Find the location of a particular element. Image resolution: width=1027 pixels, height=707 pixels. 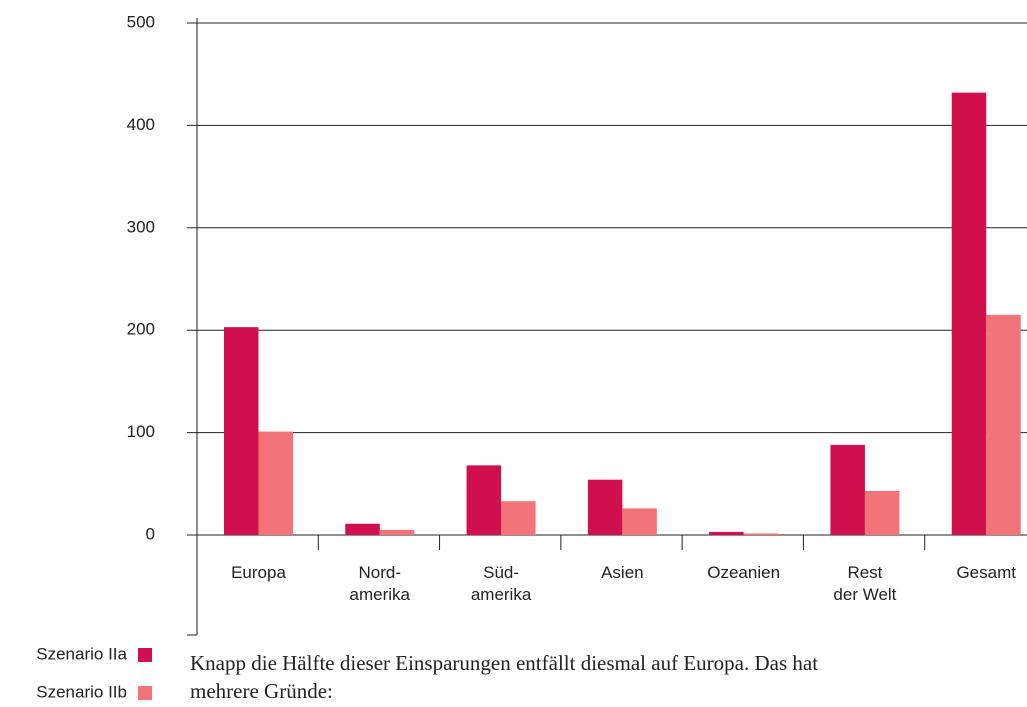

x-tick-label: Ozeanien is located at coordinates (743, 572).